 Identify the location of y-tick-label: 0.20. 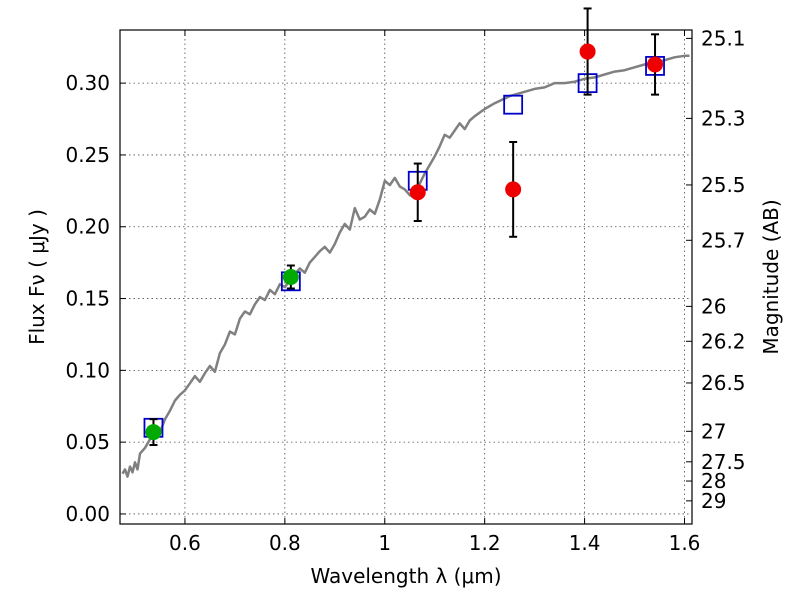
(87, 227).